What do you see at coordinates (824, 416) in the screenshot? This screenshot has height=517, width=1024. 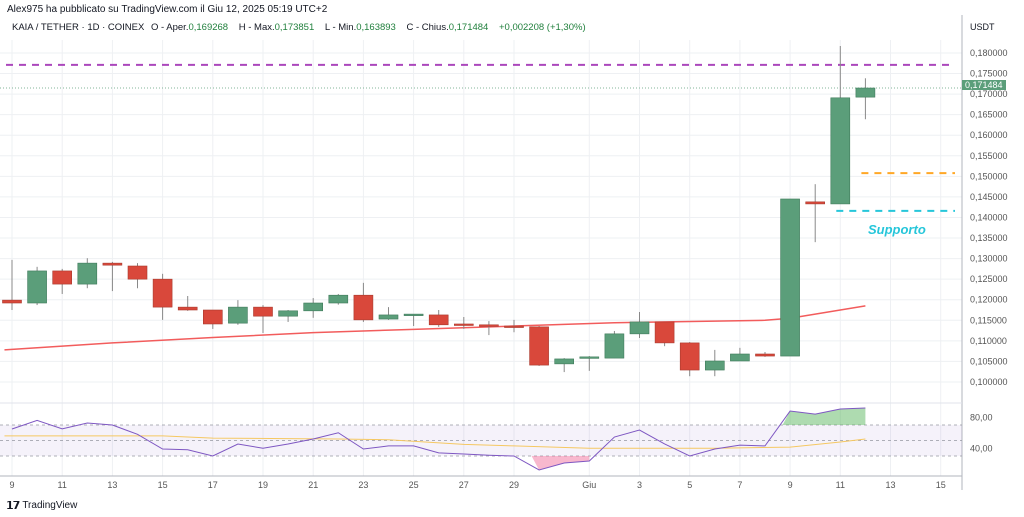 I see `rsi-overbought-fill` at bounding box center [824, 416].